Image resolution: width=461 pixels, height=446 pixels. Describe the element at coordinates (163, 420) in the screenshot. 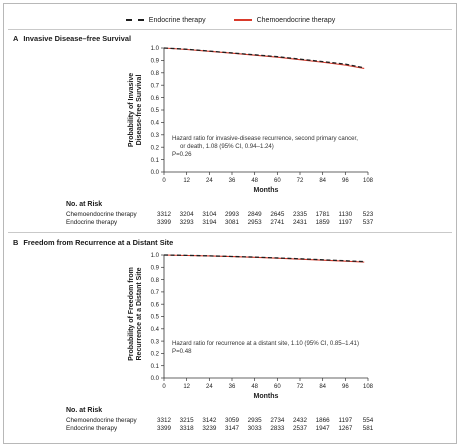

I see `panel-b-risk-value: 3312` at that location.